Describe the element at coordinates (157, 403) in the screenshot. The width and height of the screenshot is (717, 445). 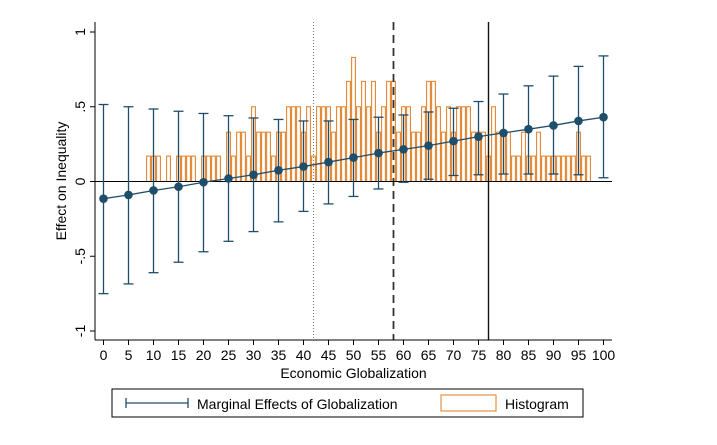
I see `legend-effects-key` at that location.